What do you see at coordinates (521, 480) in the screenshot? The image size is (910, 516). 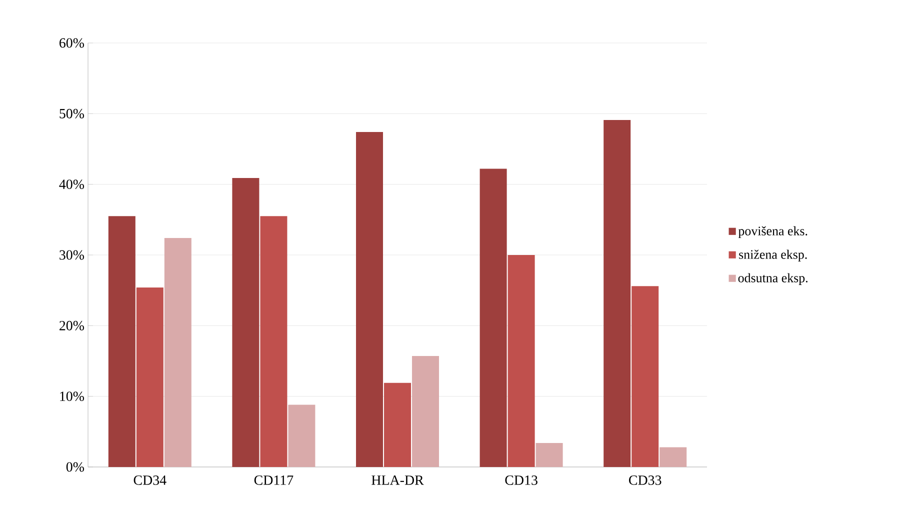 I see `x-tick-label: CD13` at bounding box center [521, 480].